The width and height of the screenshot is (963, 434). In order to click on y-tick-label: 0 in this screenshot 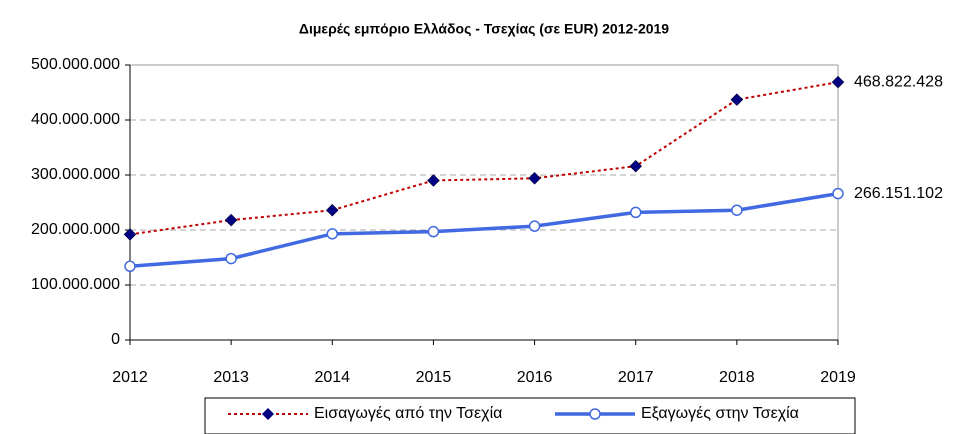, I will do `click(115, 339)`.